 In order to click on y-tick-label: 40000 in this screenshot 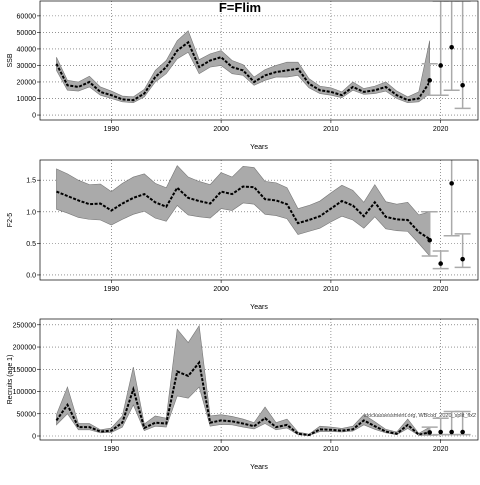, I will do `click(27, 49)`.